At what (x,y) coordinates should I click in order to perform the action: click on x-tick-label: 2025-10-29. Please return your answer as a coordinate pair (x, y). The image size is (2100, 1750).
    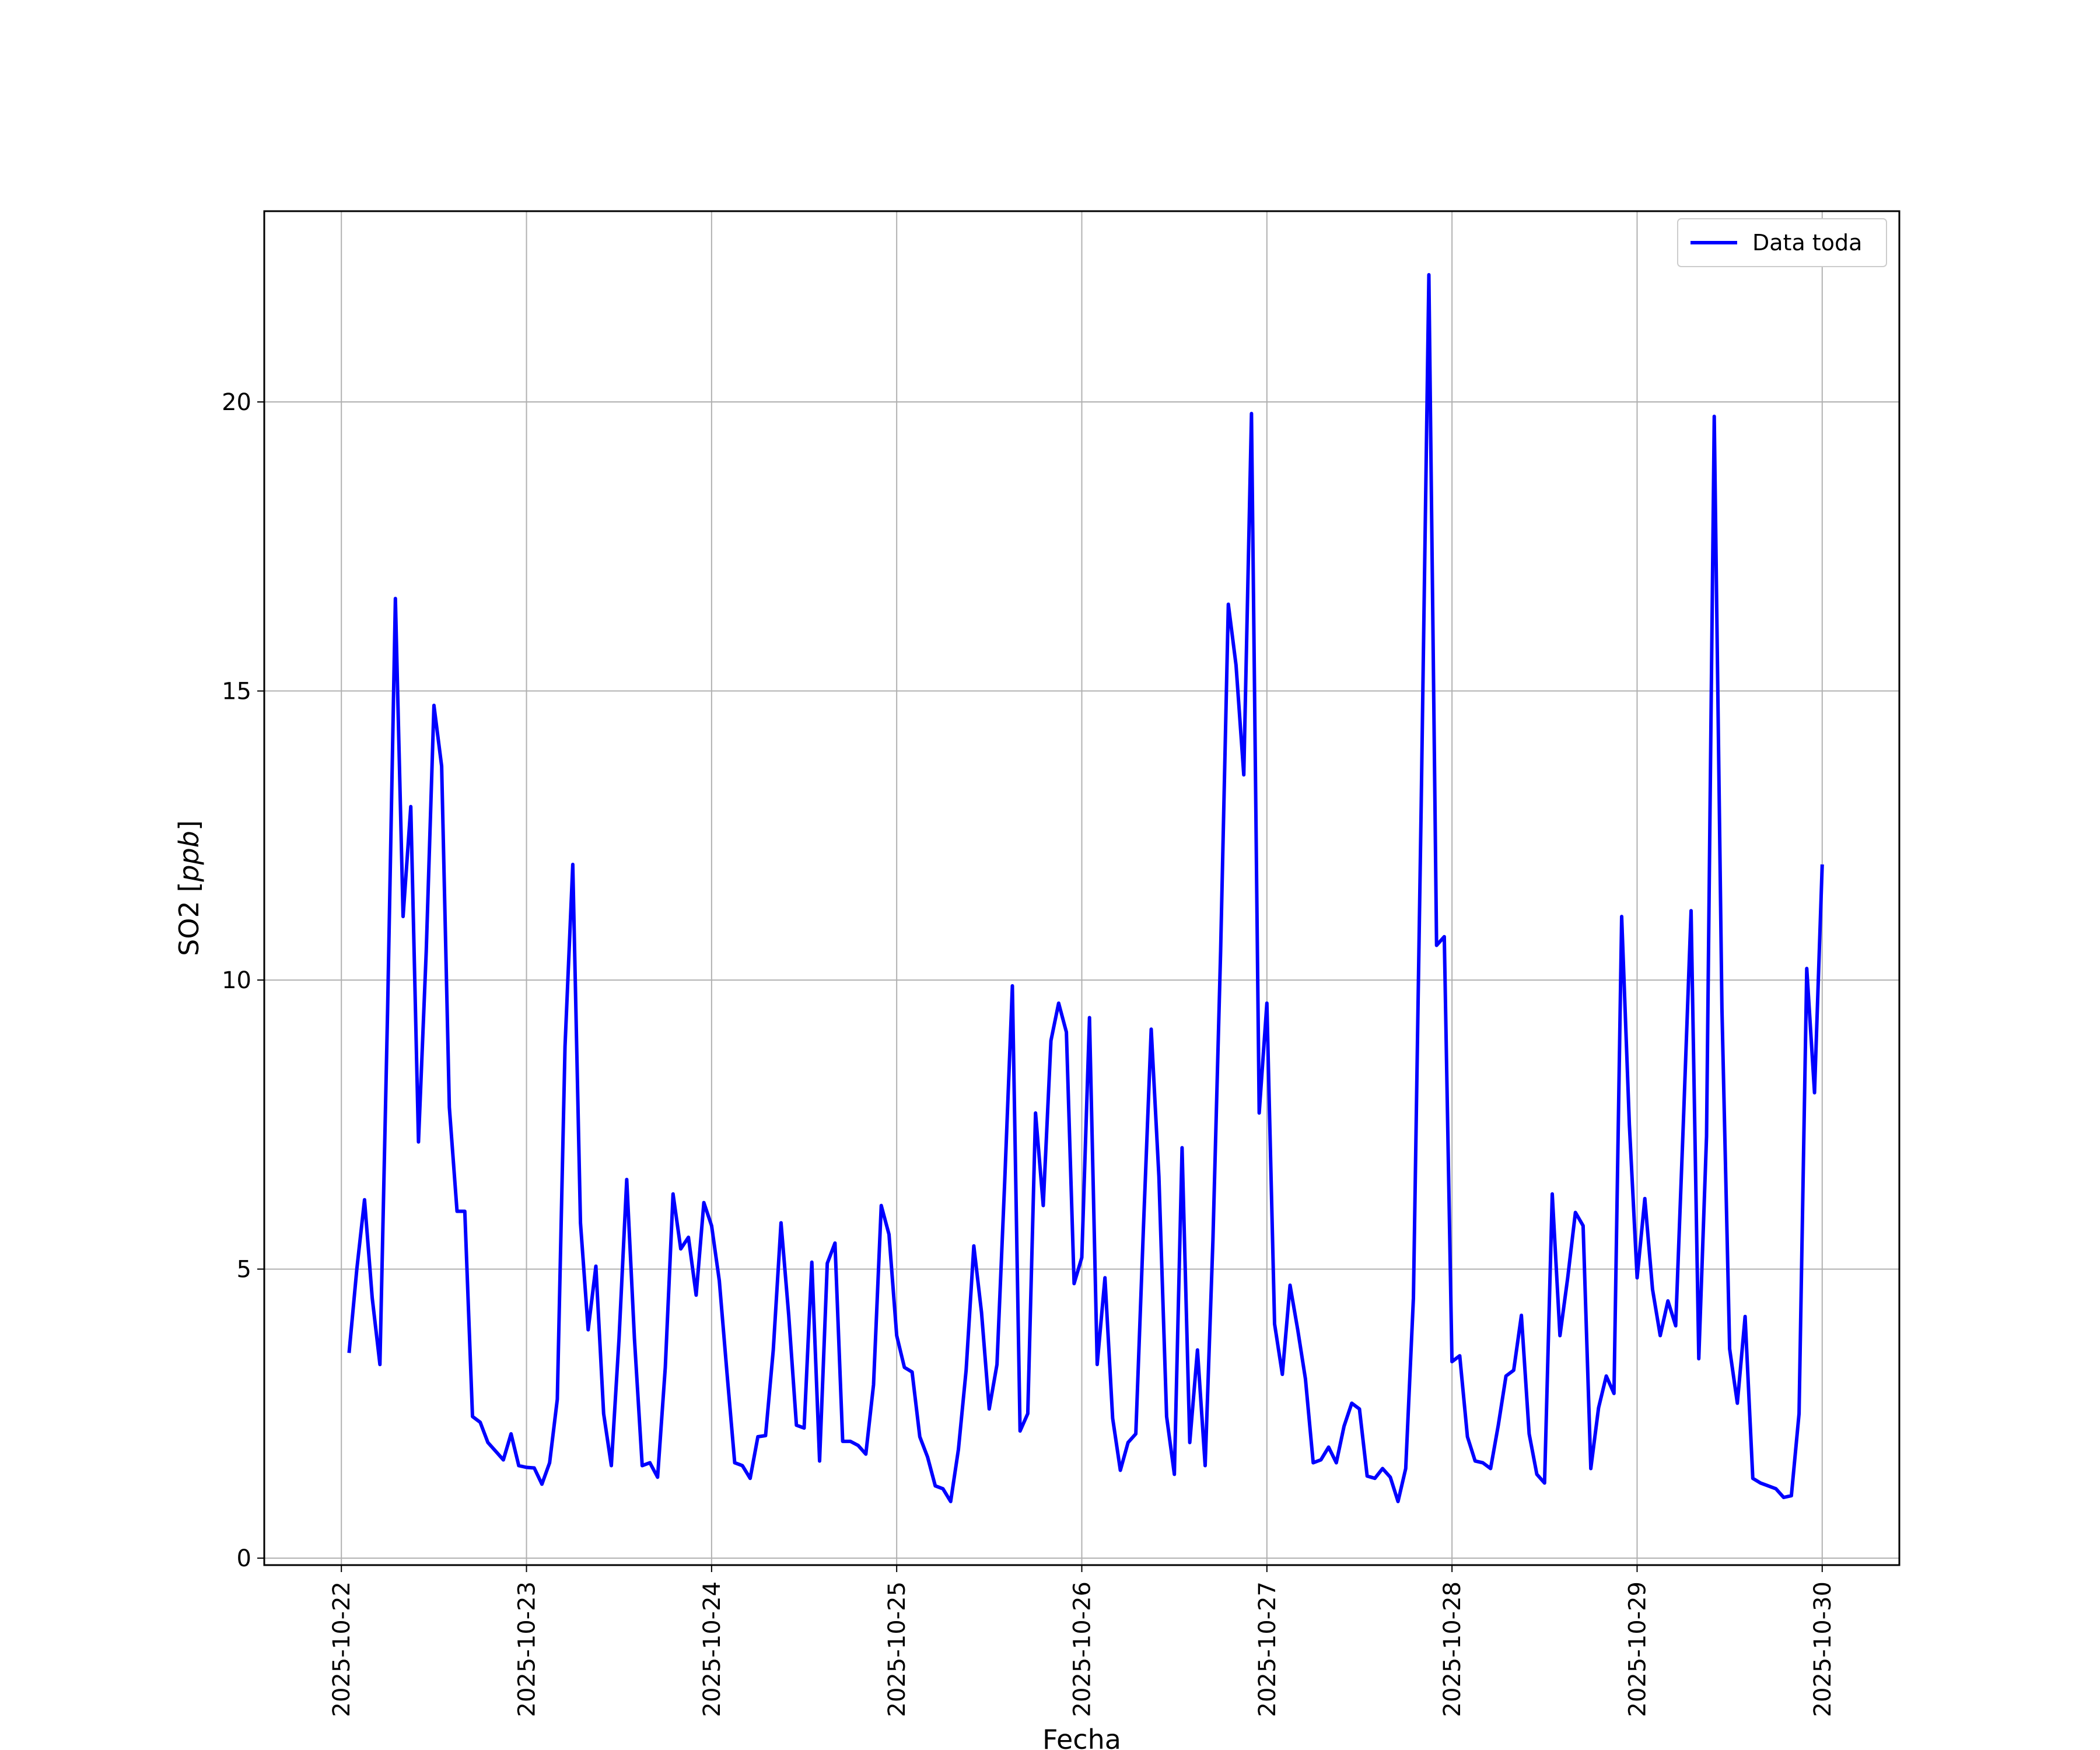
    Looking at the image, I should click on (1637, 1649).